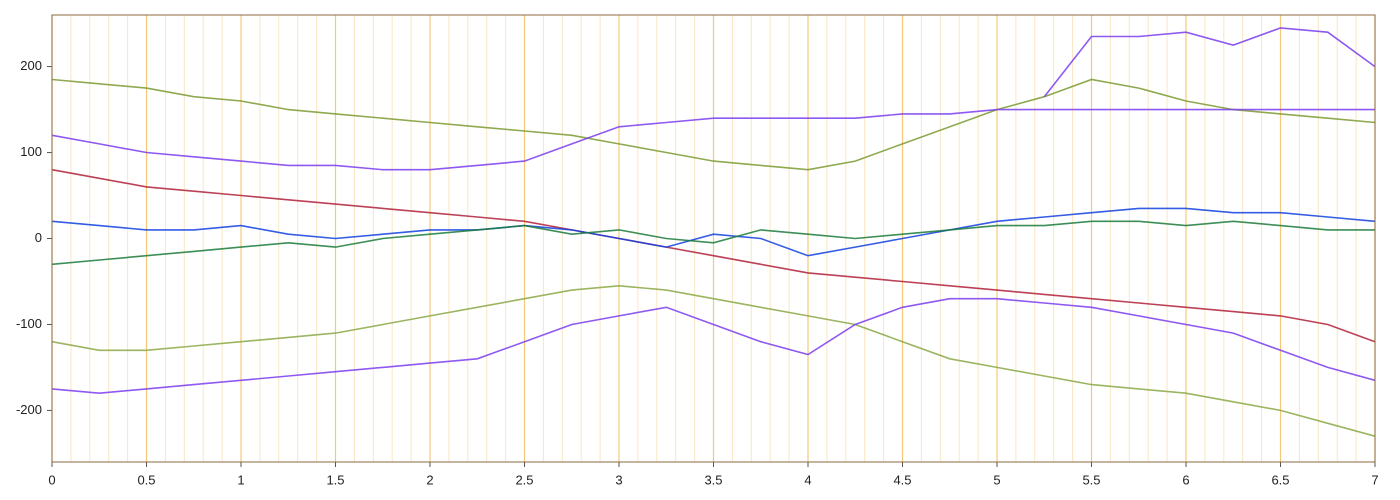 This screenshot has height=500, width=1400. What do you see at coordinates (38, 237) in the screenshot?
I see `y-tick-label: 0` at bounding box center [38, 237].